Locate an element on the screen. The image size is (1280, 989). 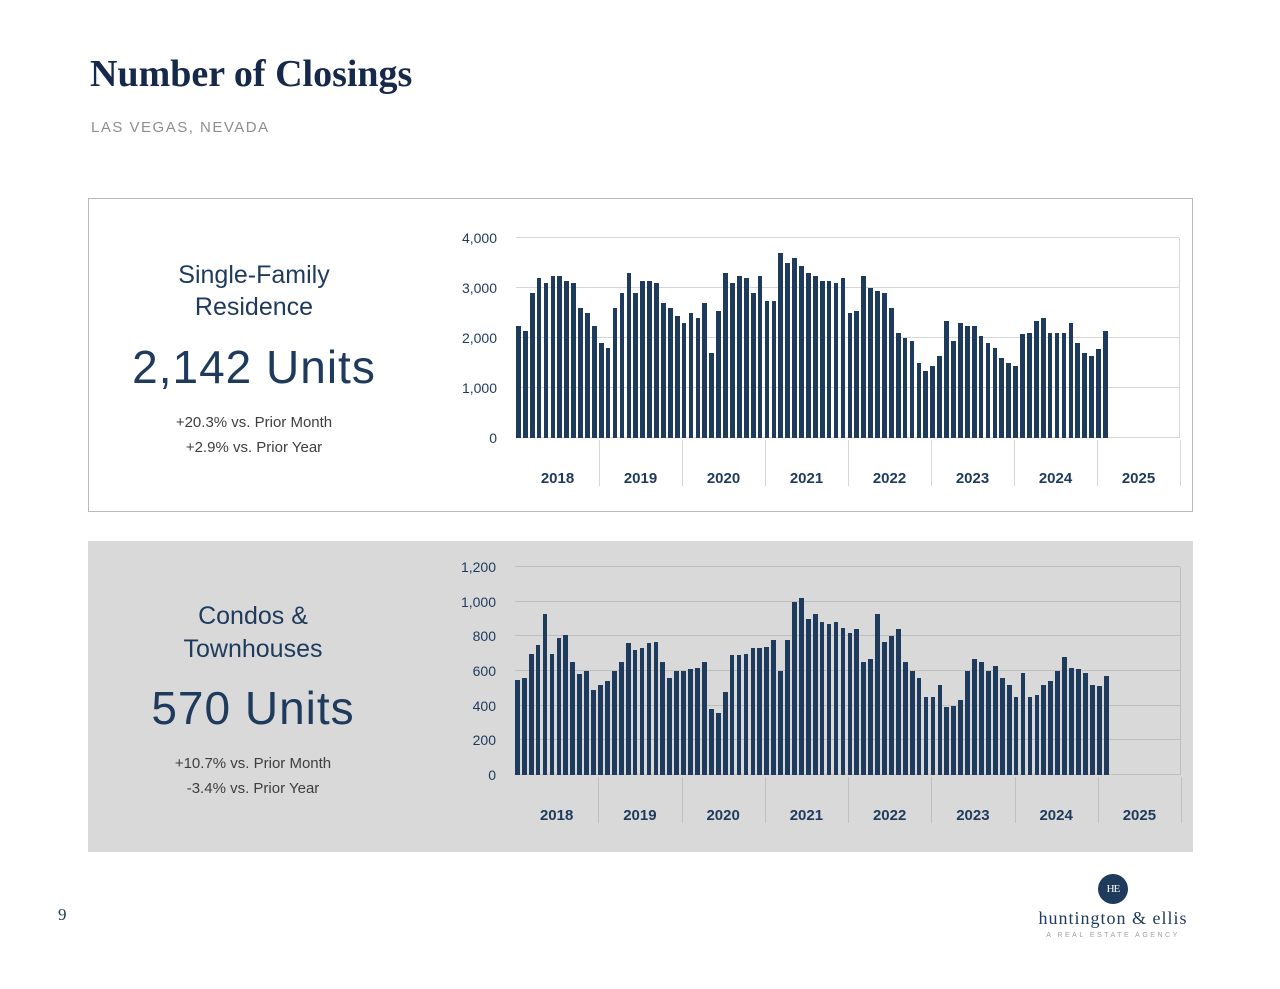
page-title: Number of Closings is located at coordinates (251, 74).